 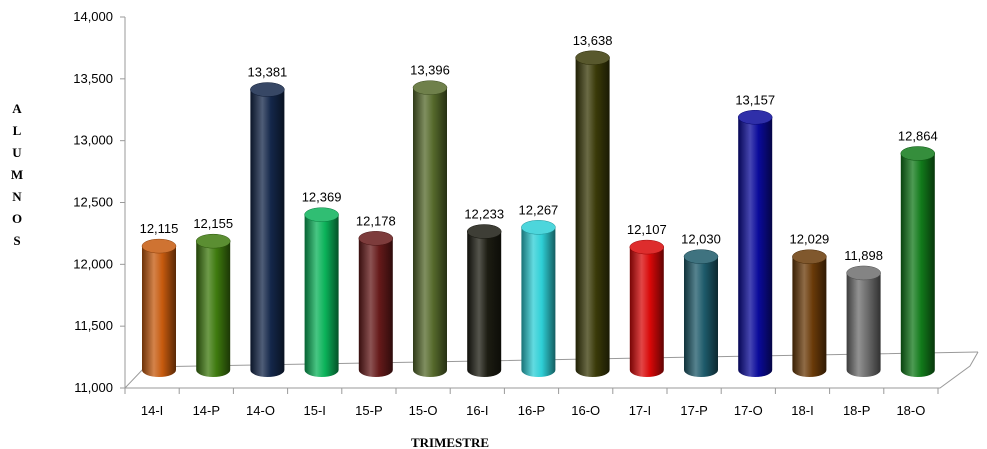 What do you see at coordinates (322, 197) in the screenshot?
I see `data-label: 12,369` at bounding box center [322, 197].